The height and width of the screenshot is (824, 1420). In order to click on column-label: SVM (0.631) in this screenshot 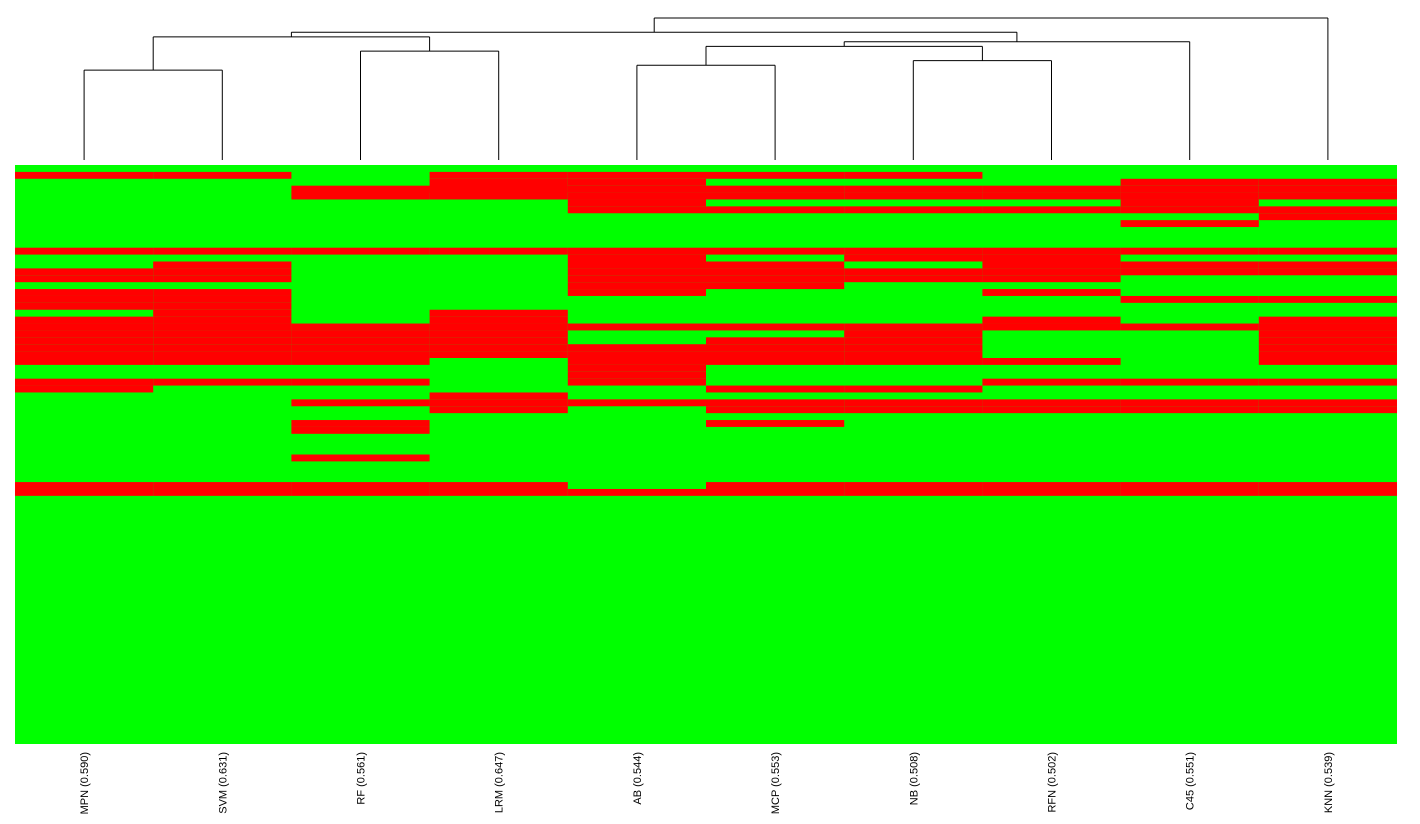, I will do `click(223, 783)`.